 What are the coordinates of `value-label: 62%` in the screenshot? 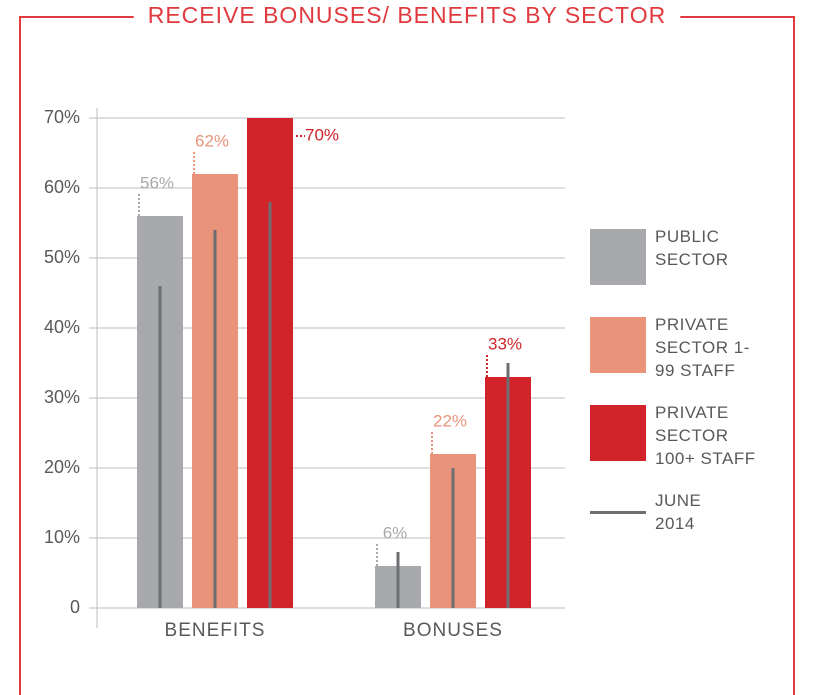 It's located at (212, 140).